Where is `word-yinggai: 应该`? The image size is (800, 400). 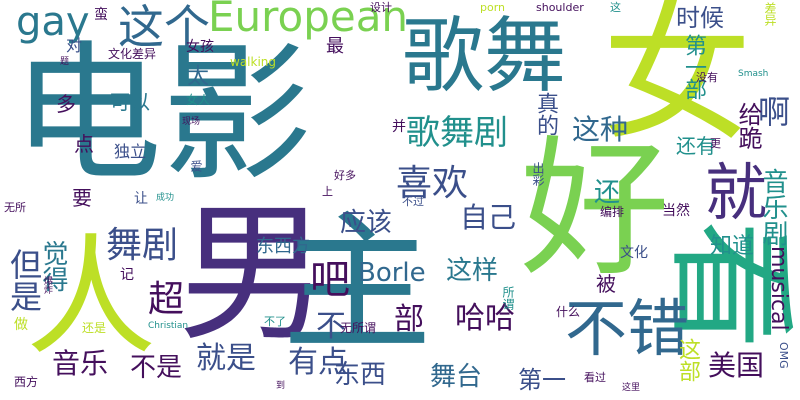 word-yinggai: 应该 is located at coordinates (366, 223).